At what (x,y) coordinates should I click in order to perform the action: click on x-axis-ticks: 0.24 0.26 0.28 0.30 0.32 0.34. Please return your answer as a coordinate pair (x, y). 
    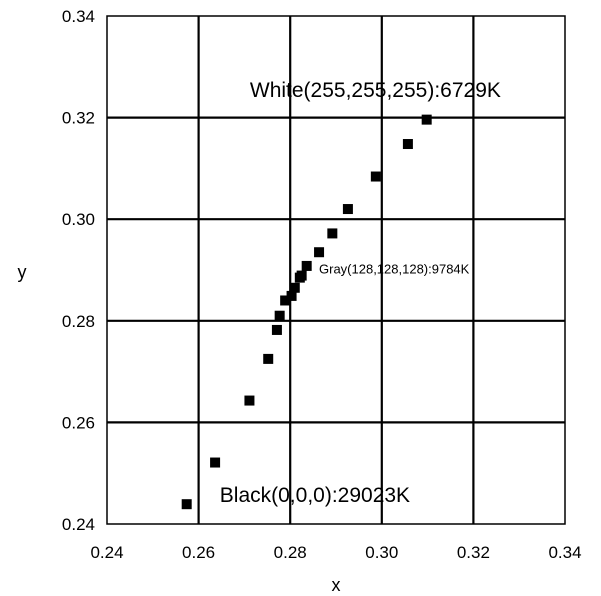
    Looking at the image, I should click on (335, 552).